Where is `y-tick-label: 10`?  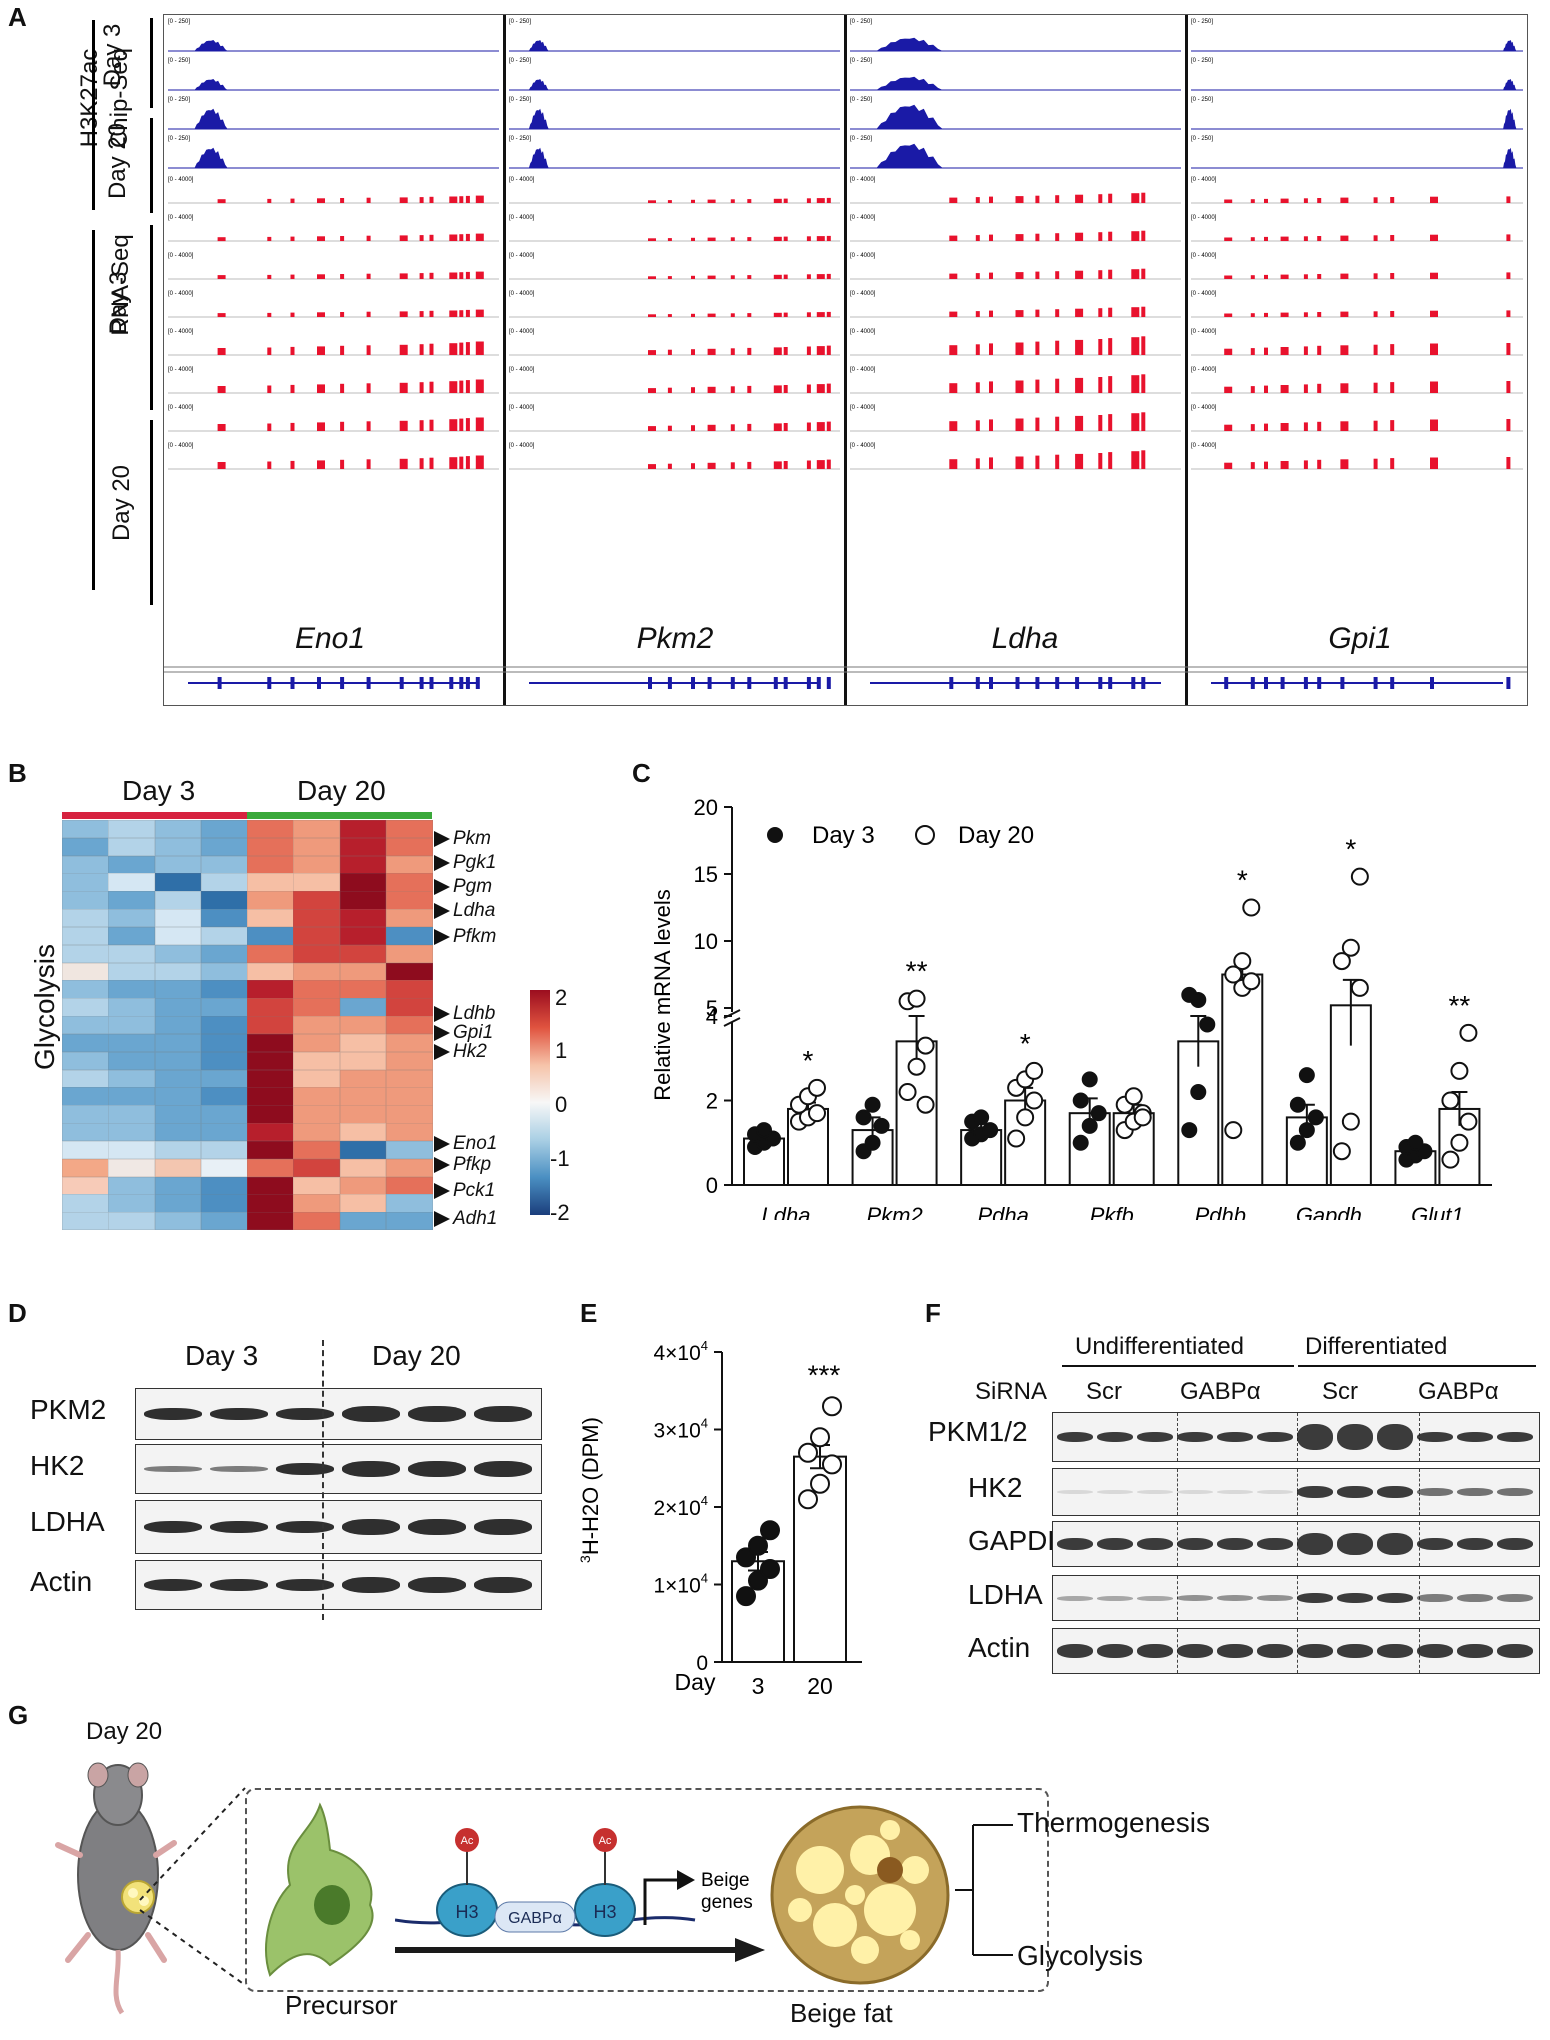
y-tick-label: 10 is located at coordinates (706, 941).